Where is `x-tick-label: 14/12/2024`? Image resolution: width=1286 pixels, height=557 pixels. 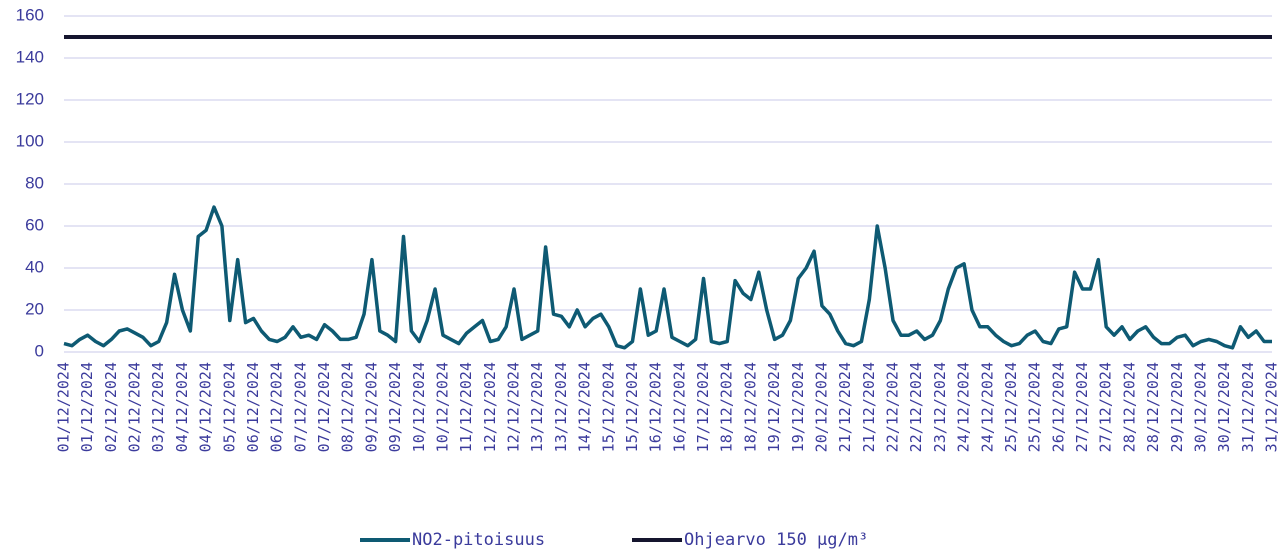
x-tick-label: 14/12/2024 is located at coordinates (585, 407).